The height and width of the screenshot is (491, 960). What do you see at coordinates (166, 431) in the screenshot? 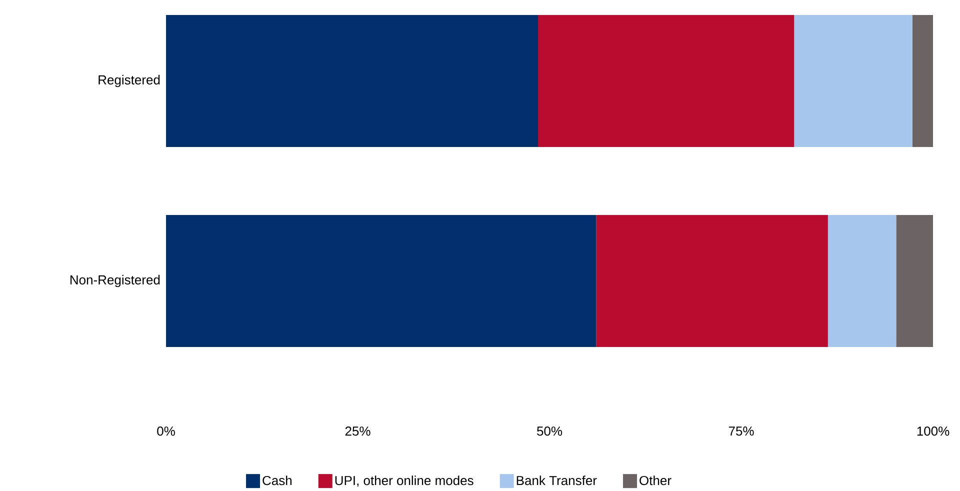
I see `x-tick-label: 0%` at bounding box center [166, 431].